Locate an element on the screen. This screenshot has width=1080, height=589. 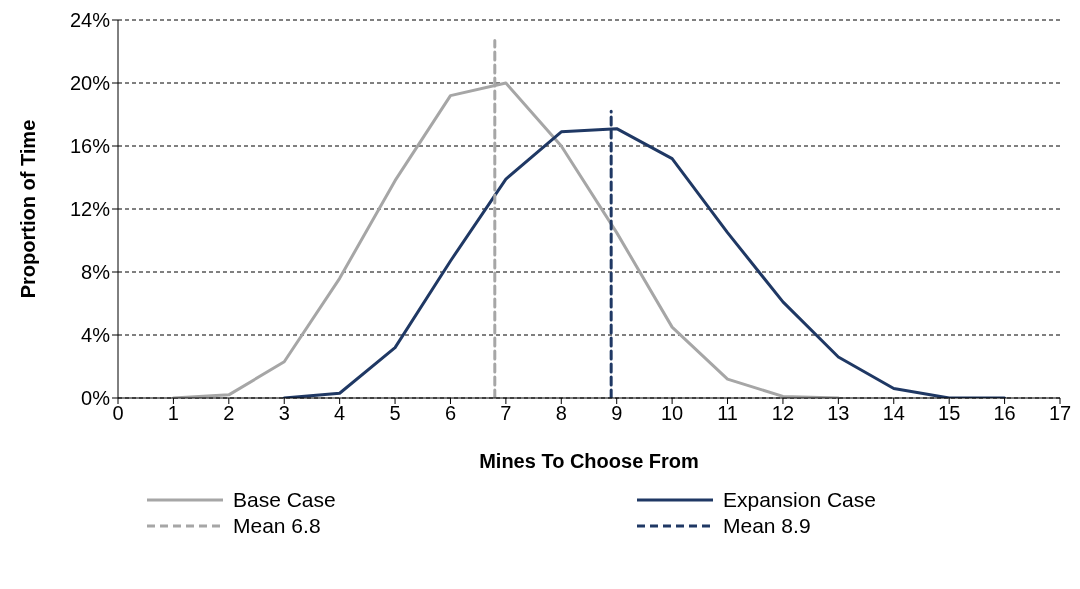
x-tick-label: 17 is located at coordinates (1060, 413).